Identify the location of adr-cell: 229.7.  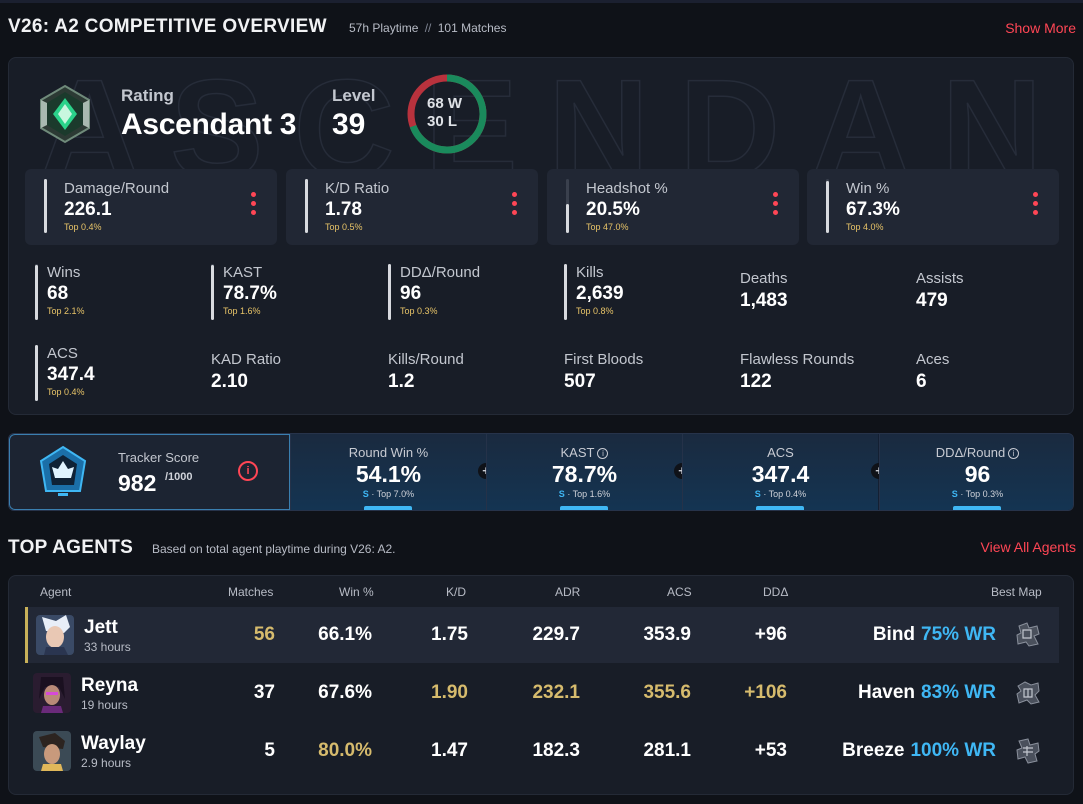
(556, 634).